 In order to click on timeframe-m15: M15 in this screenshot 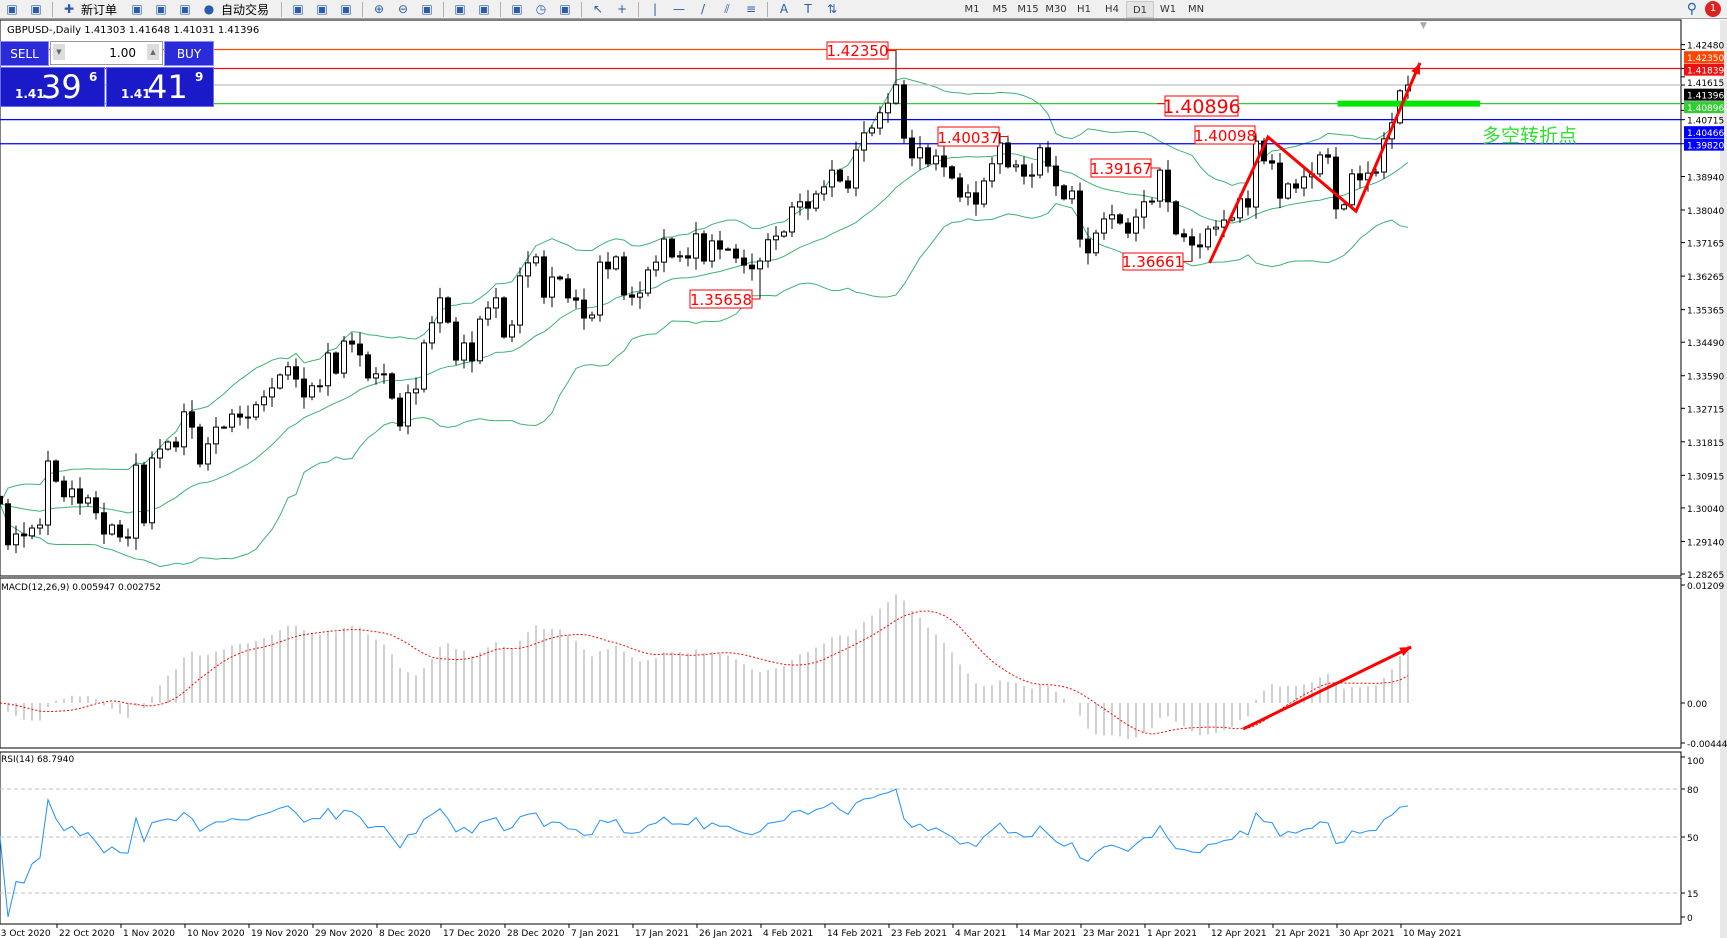, I will do `click(1028, 9)`.